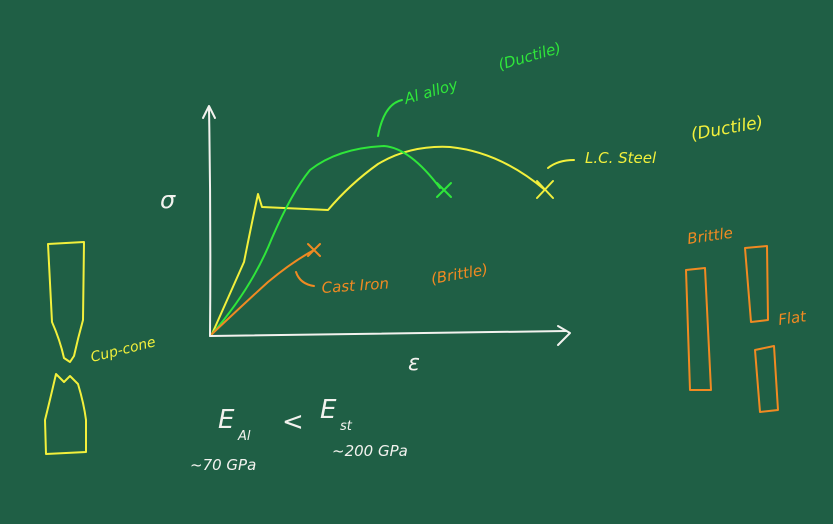  What do you see at coordinates (726, 129) in the screenshot?
I see `lc-steel-note: (Ductile)` at bounding box center [726, 129].